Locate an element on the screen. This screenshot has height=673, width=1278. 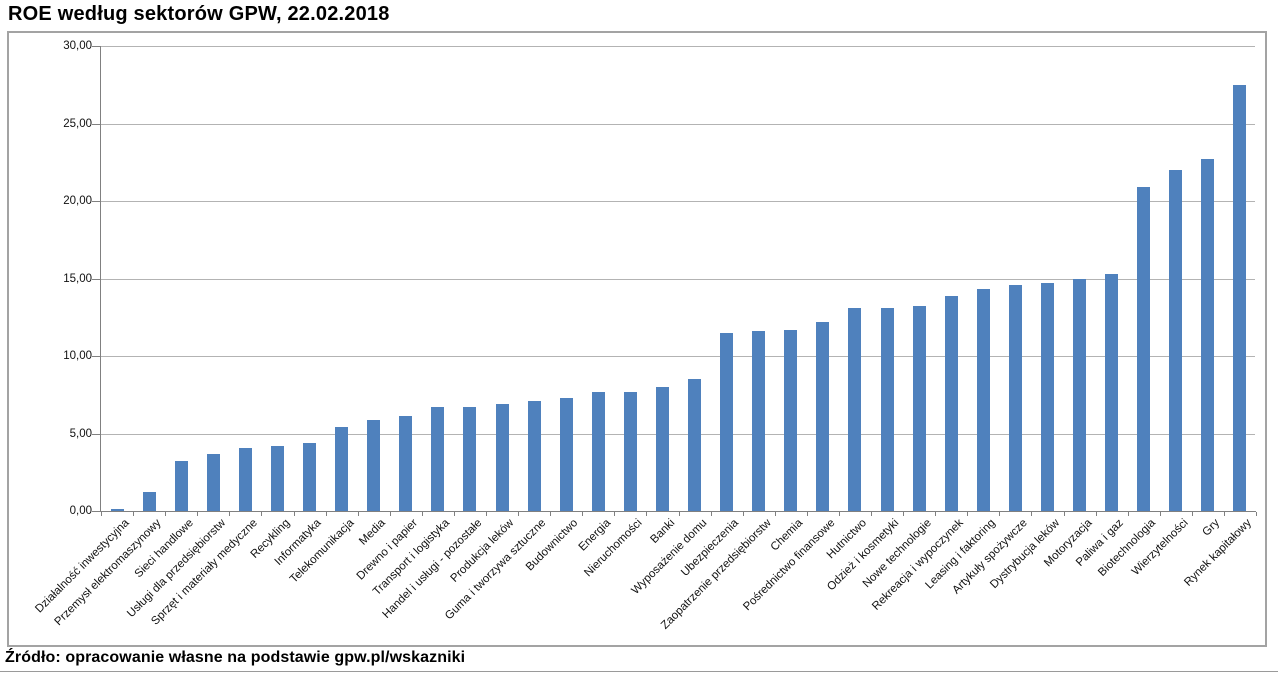
y-tick-label: 0,00 is located at coordinates (80, 511).